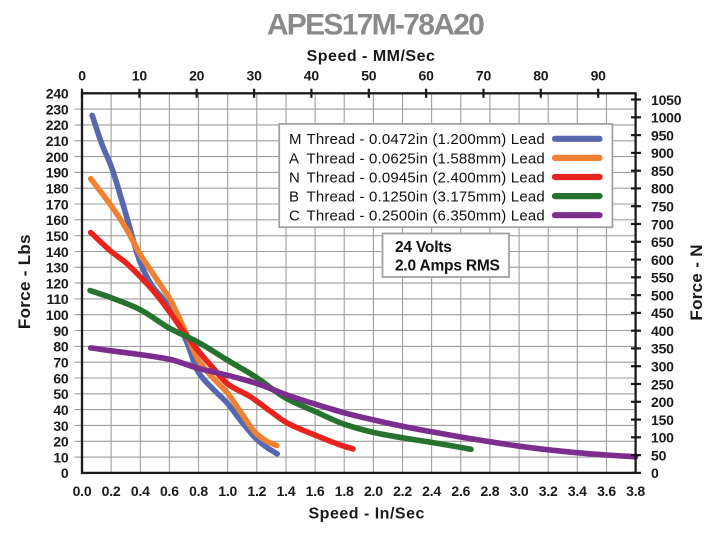 This screenshot has width=720, height=549. Describe the element at coordinates (635, 491) in the screenshot. I see `svg-text: 3.8` at that location.